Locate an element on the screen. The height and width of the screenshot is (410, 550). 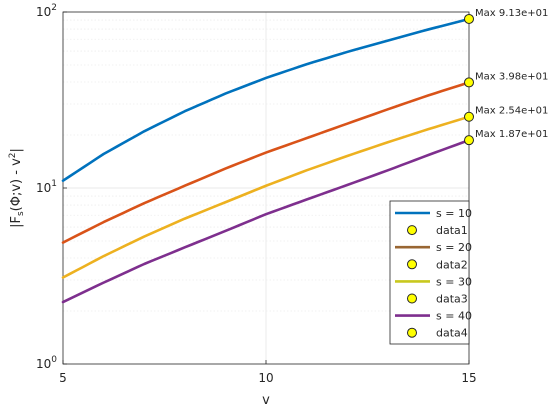
x-axis-label: v is located at coordinates (266, 400).